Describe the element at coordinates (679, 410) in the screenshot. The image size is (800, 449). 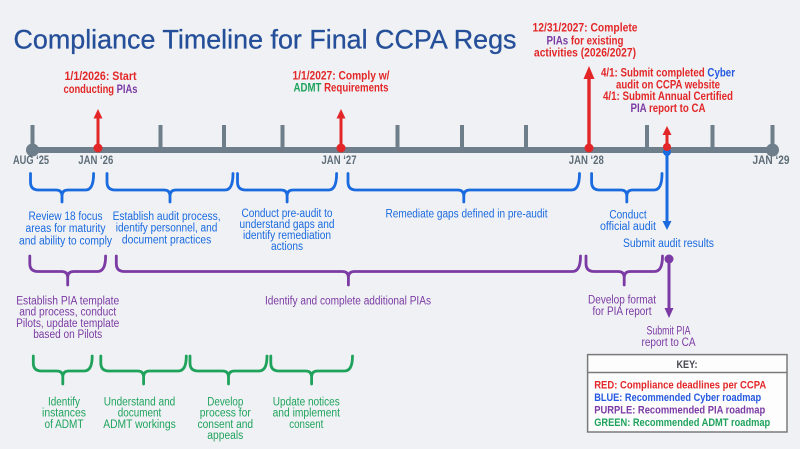
I see `svg-text:PURPLE: Recommended PIA roadma: PURPLE: Recommended PIA roadmap` at that location.